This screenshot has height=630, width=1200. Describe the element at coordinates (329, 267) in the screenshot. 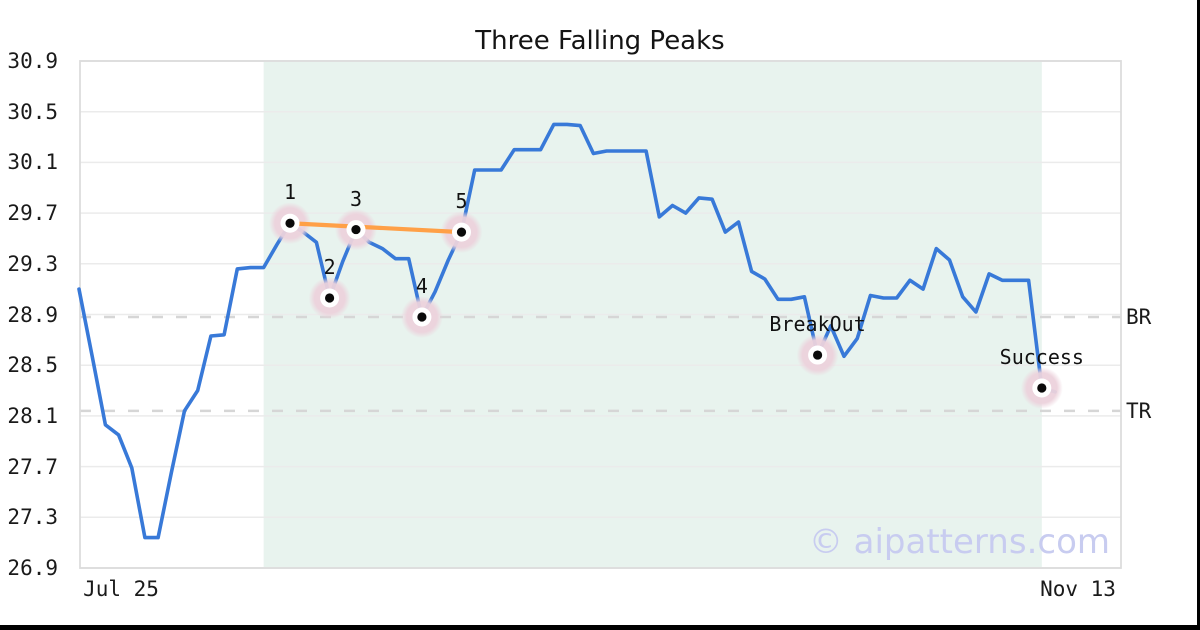

I see `marker-label-2: 2` at that location.